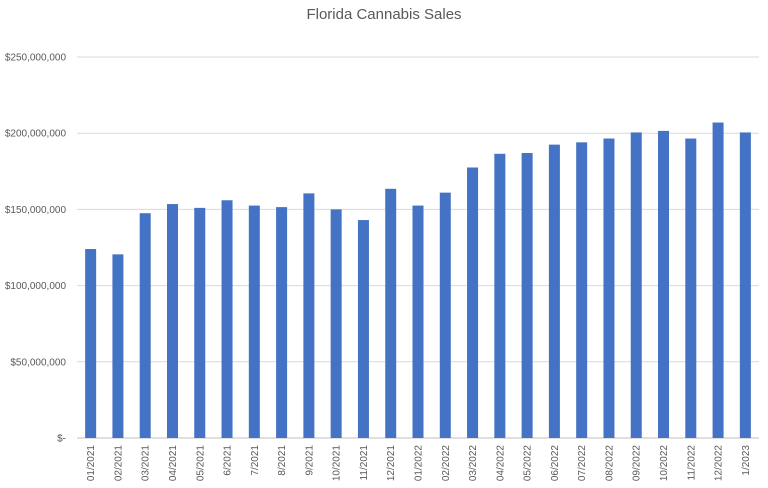 Image resolution: width=768 pixels, height=488 pixels. Describe the element at coordinates (255, 460) in the screenshot. I see `x-tick-label: 7/2021` at that location.